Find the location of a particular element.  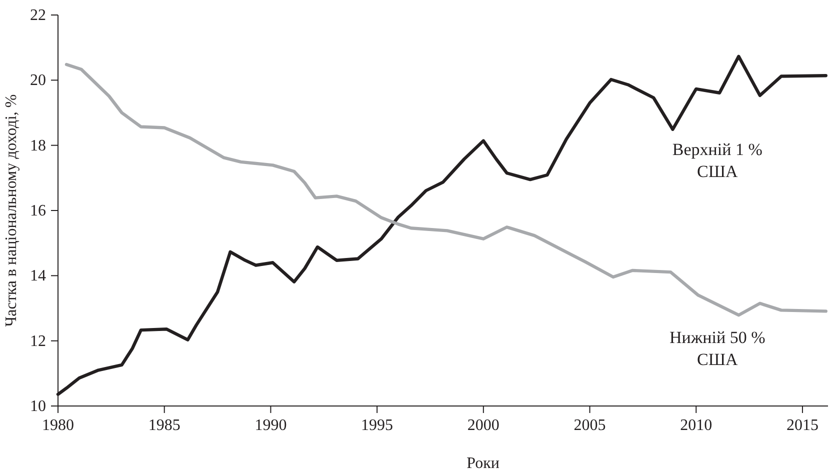

x-tick-label: 2005 is located at coordinates (590, 425).